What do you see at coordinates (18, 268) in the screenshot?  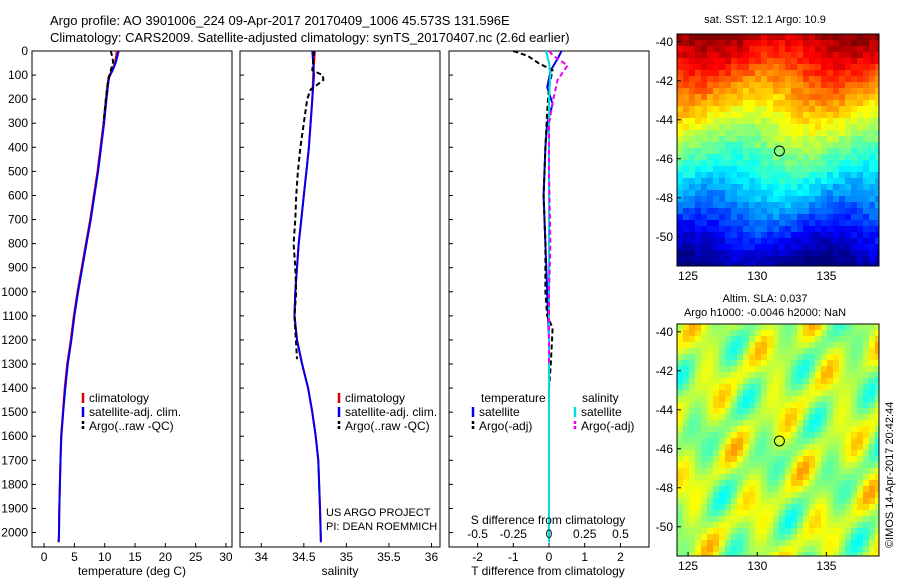 I see `y-tick-label: 900` at bounding box center [18, 268].